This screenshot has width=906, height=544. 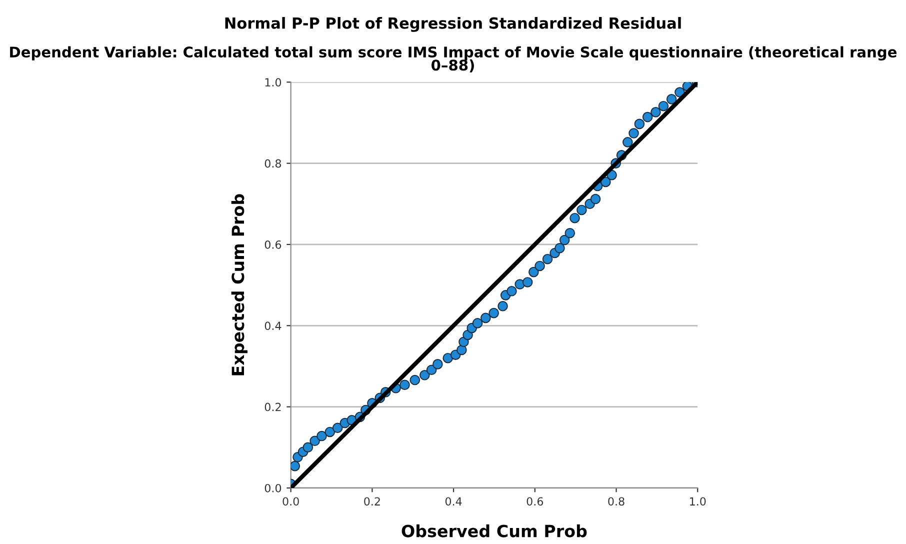 I want to click on y-tick-label: 0.2, so click(x=272, y=407).